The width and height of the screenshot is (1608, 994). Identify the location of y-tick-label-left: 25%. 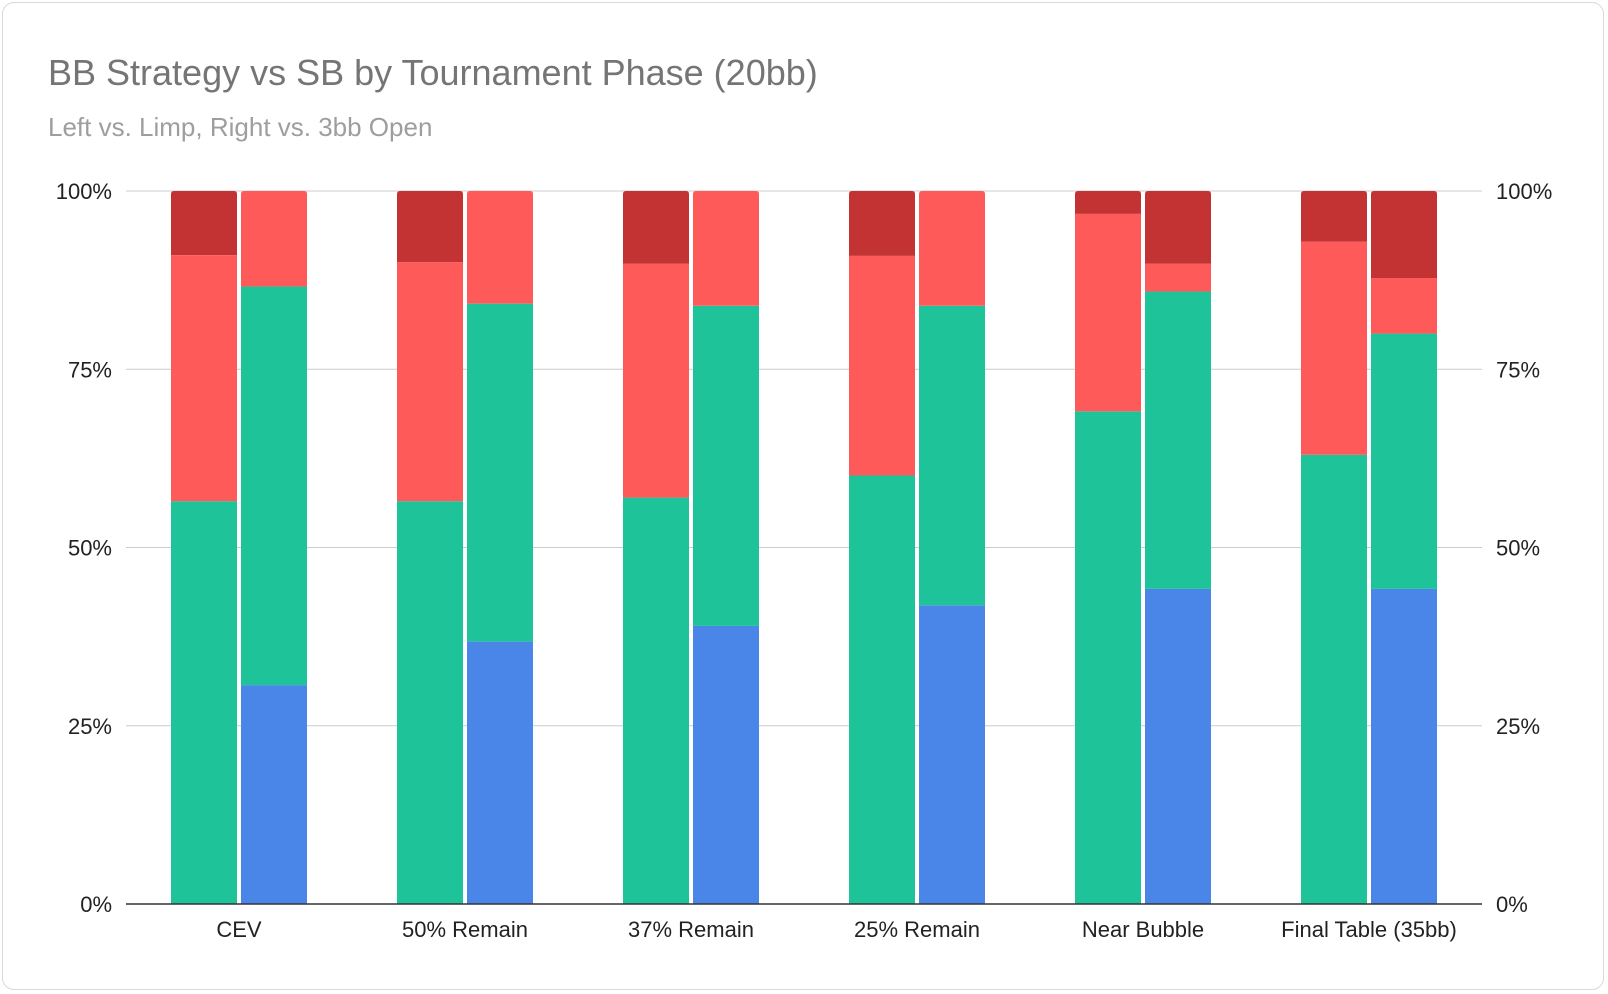
(90, 726).